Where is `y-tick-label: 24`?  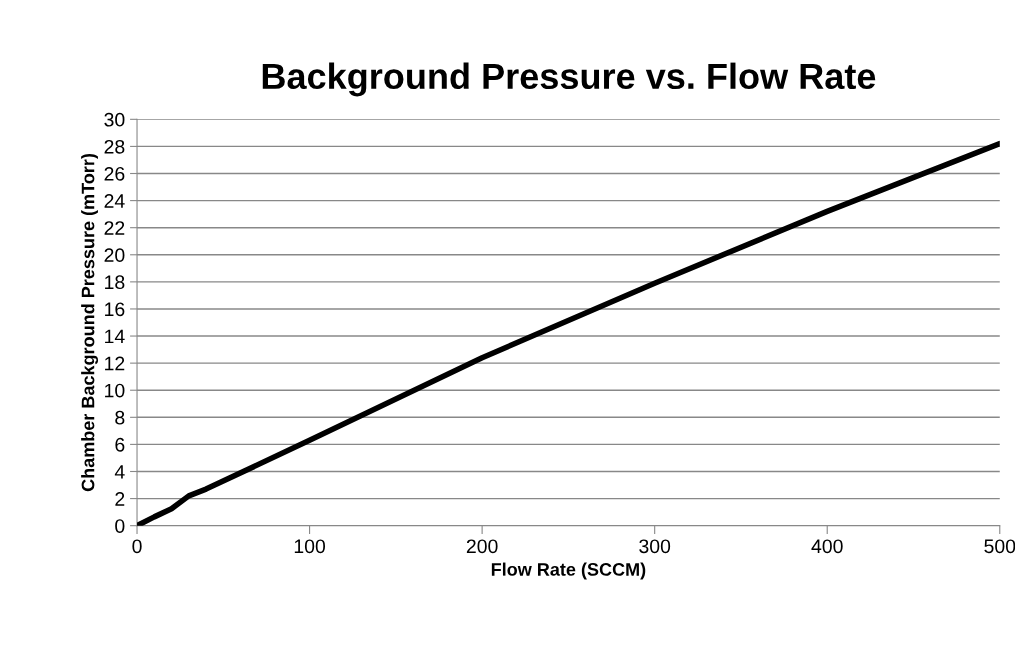 y-tick-label: 24 is located at coordinates (114, 201).